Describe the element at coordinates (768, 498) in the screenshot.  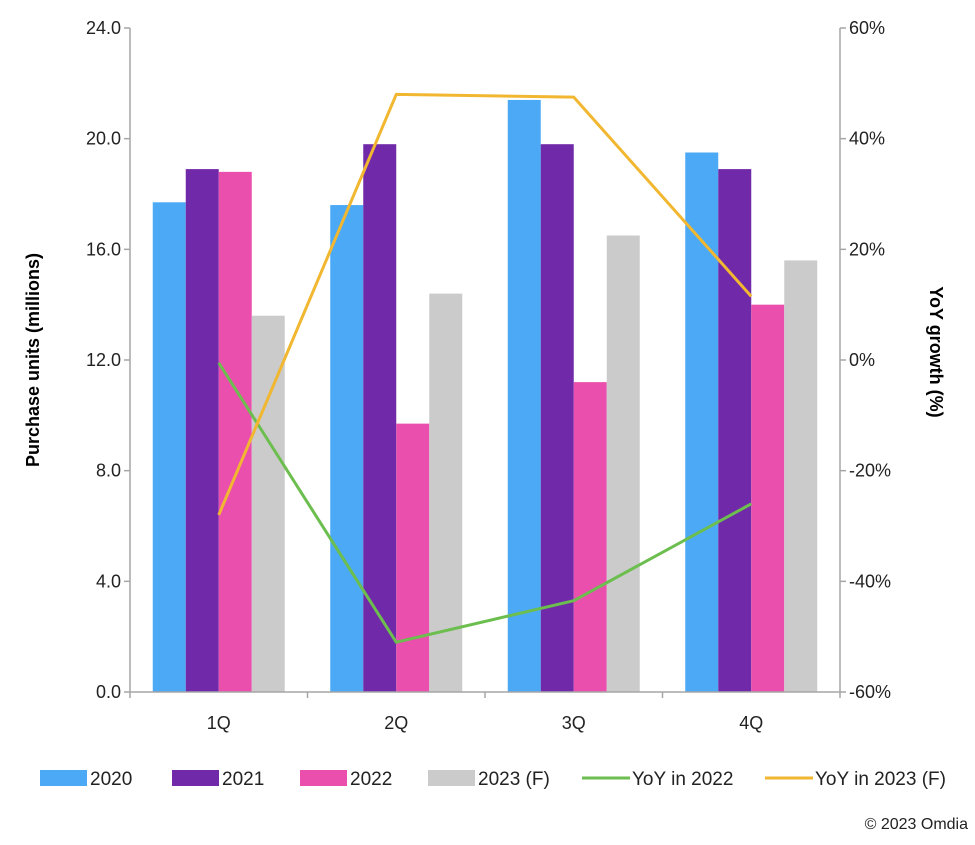
I see `bar-2022-4q` at that location.